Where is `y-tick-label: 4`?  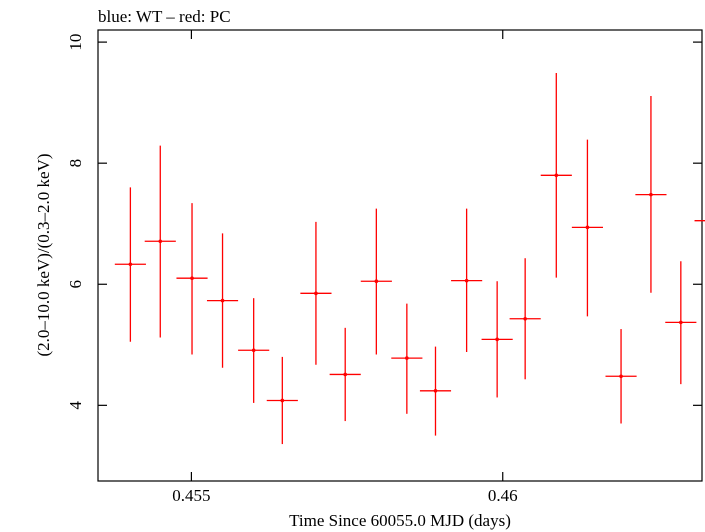 y-tick-label: 4 is located at coordinates (75, 405).